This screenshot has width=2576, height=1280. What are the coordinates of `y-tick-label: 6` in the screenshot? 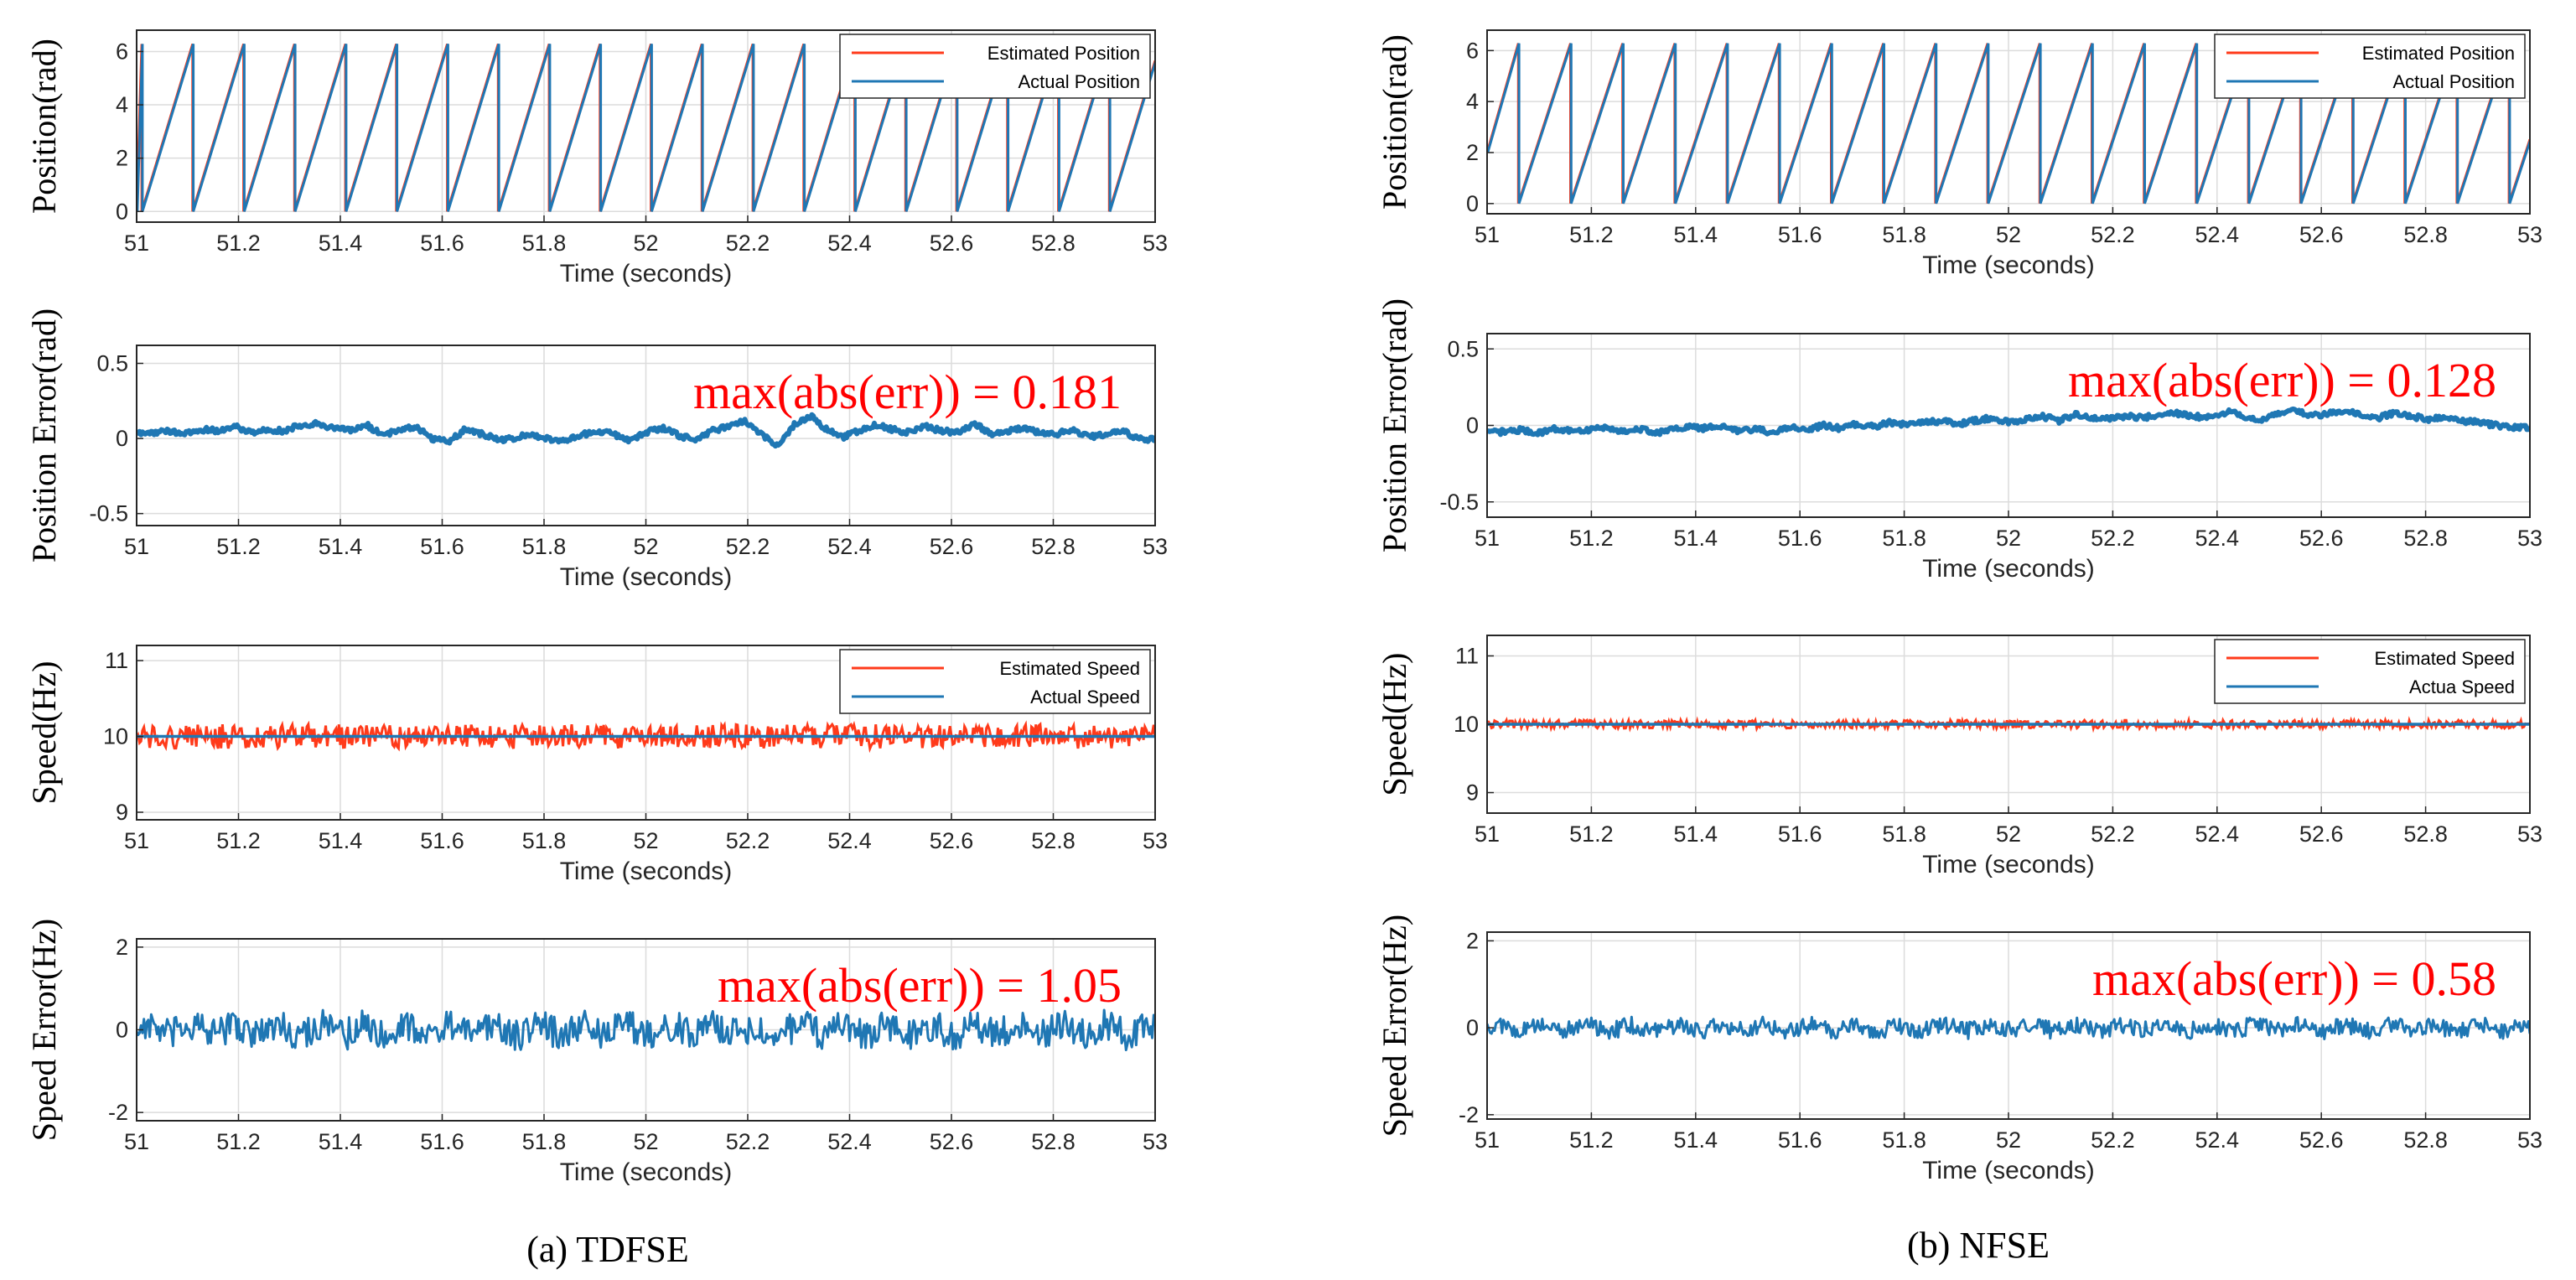 It's located at (122, 51).